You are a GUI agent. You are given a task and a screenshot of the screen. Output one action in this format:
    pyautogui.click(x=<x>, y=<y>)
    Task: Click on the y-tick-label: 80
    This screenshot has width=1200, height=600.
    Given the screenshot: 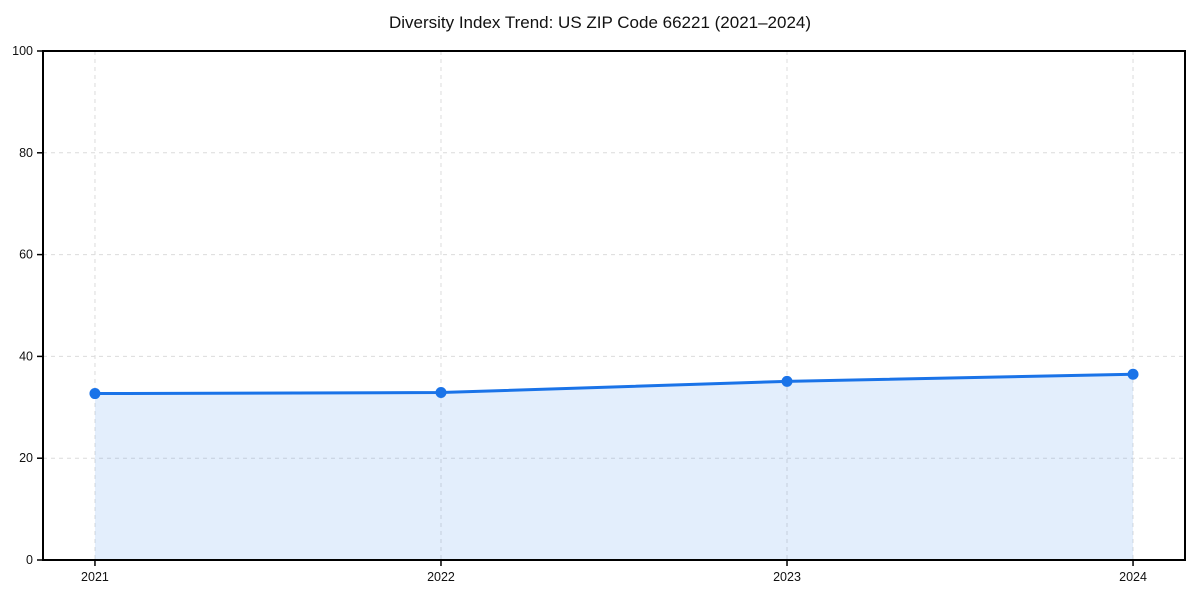 What is the action you would take?
    pyautogui.click(x=26, y=153)
    